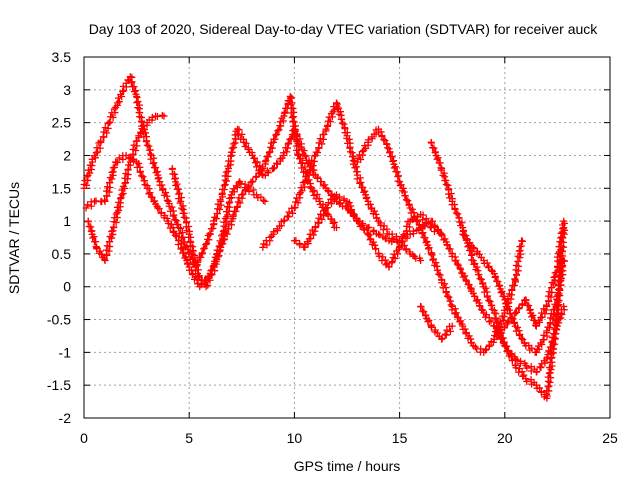 The height and width of the screenshot is (480, 640). Describe the element at coordinates (498, 270) in the screenshot. I see `series-sat-h` at that location.